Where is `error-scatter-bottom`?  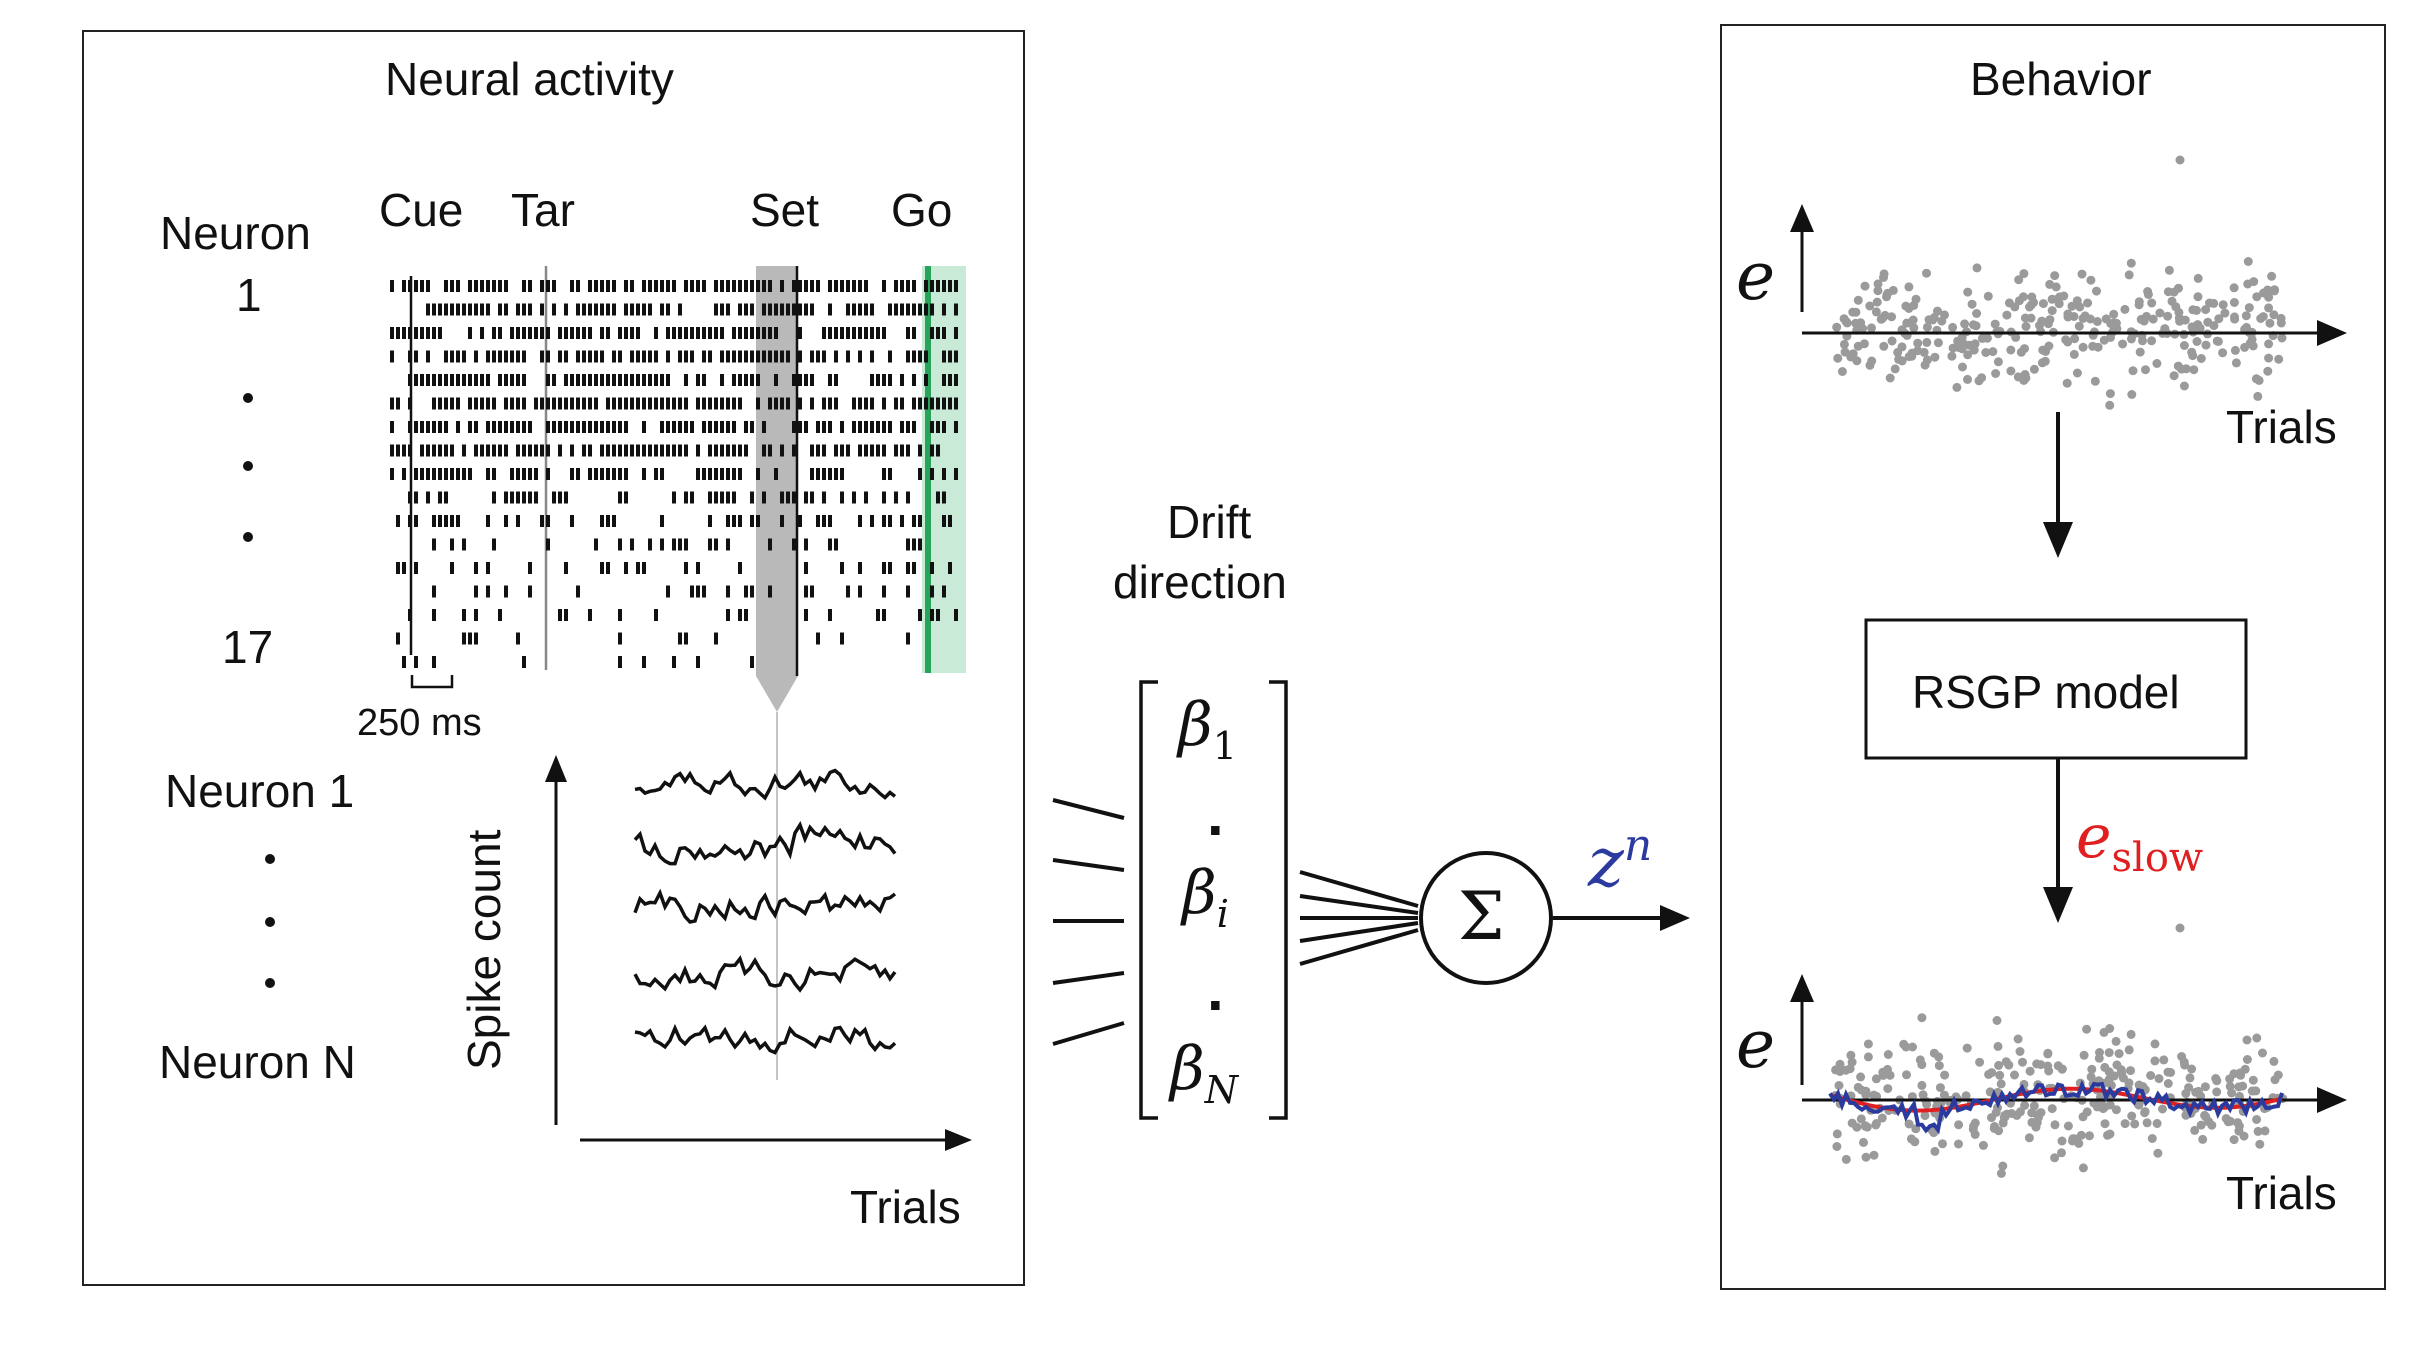
error-scatter-bottom is located at coordinates (2059, 1050).